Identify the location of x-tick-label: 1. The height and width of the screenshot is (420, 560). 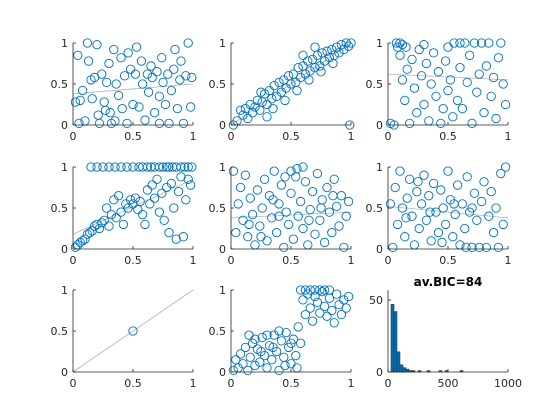
(193, 136).